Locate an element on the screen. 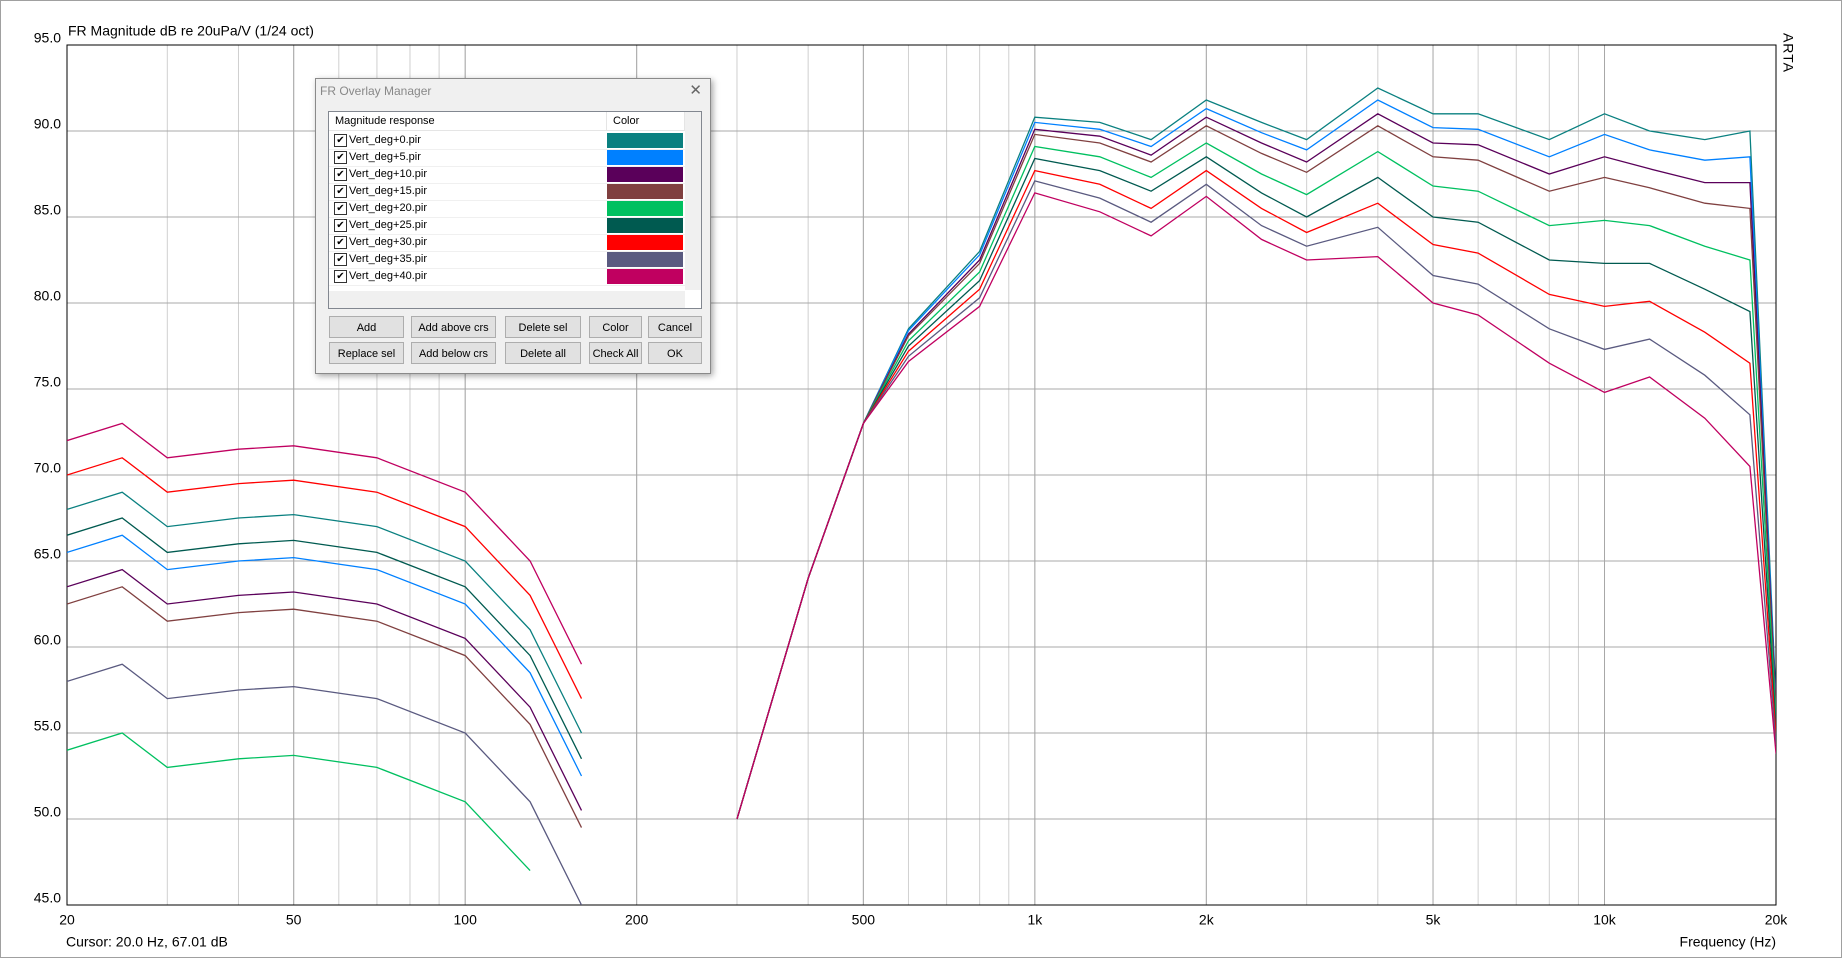 Image resolution: width=1842 pixels, height=958 pixels. legend-row: ✔ Vert_deg+25.pir is located at coordinates (507, 226).